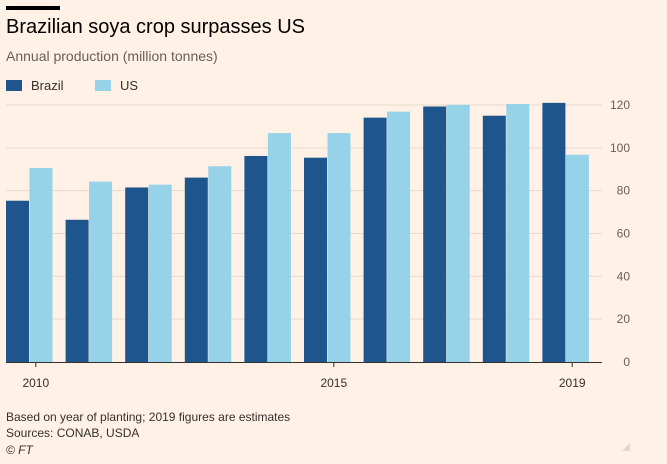 Image resolution: width=667 pixels, height=464 pixels. Describe the element at coordinates (333, 383) in the screenshot. I see `x-tick-label-2015: 2015` at that location.